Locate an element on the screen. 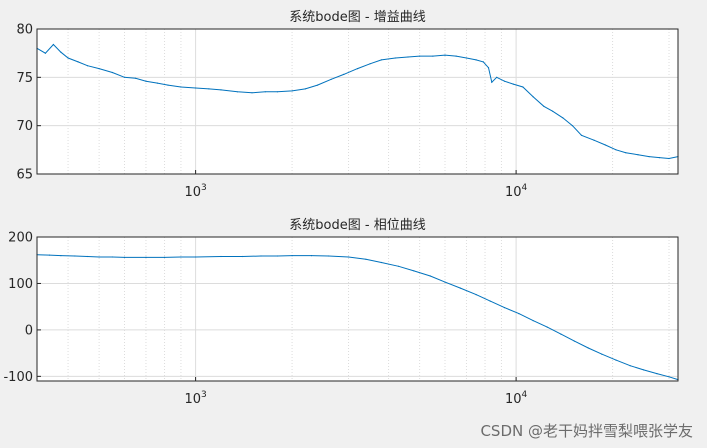  y-tick-label: 100 is located at coordinates (20, 284).